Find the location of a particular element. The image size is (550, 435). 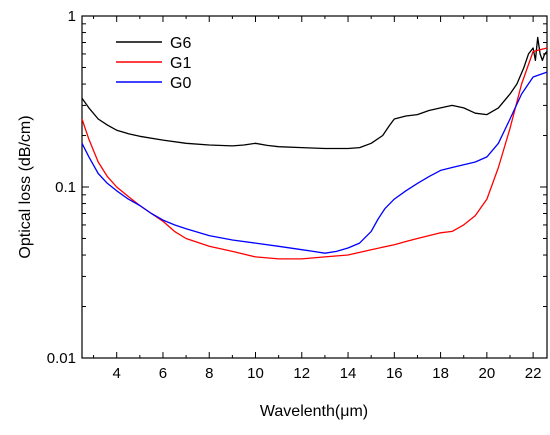

x-tick-label: 8 is located at coordinates (209, 373).